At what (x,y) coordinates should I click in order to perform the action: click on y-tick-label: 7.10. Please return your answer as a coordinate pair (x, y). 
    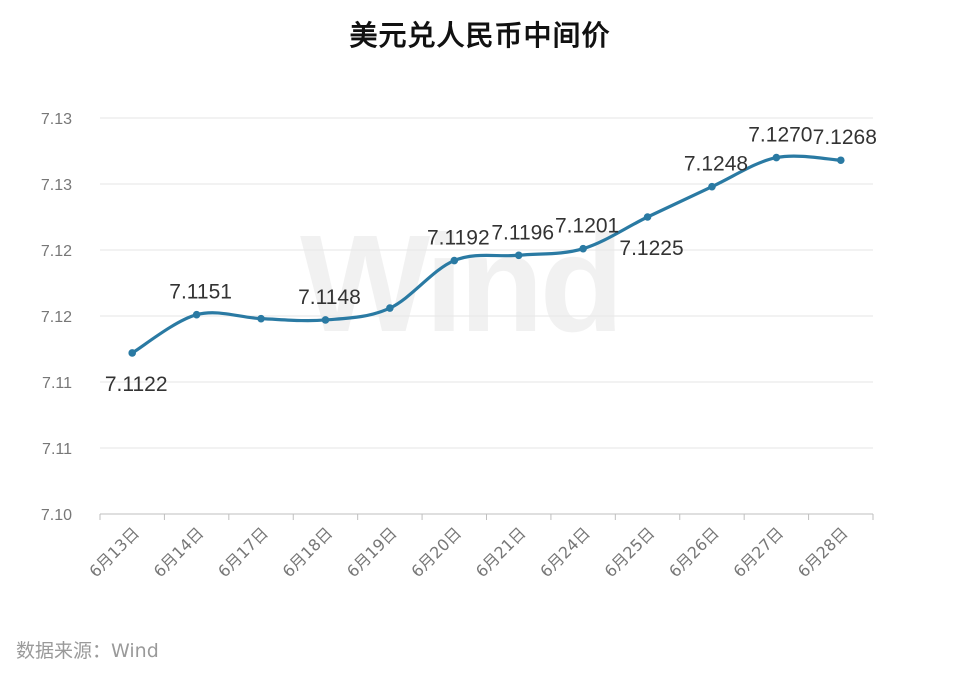
    Looking at the image, I should click on (56, 515).